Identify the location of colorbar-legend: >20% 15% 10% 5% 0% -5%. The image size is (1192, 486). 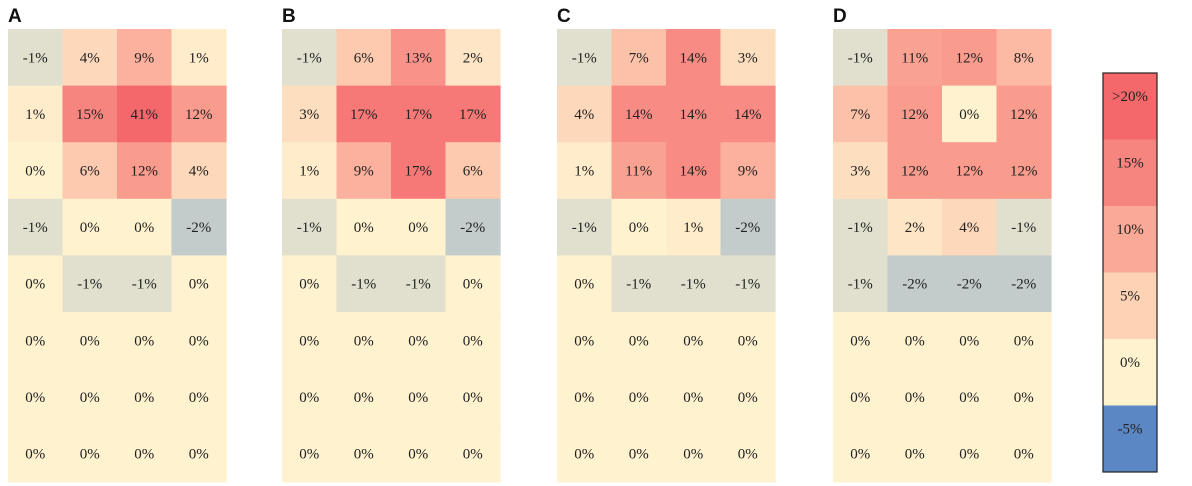
(1130, 272).